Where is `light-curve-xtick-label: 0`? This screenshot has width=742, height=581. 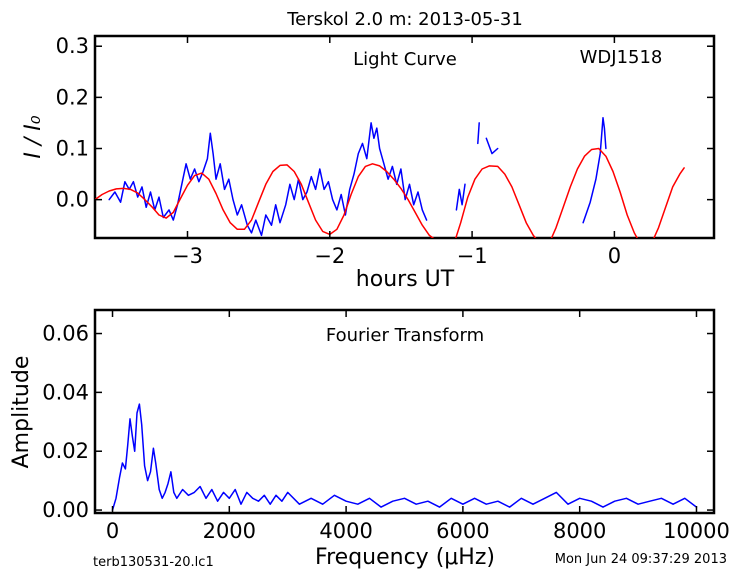 light-curve-xtick-label: 0 is located at coordinates (614, 256).